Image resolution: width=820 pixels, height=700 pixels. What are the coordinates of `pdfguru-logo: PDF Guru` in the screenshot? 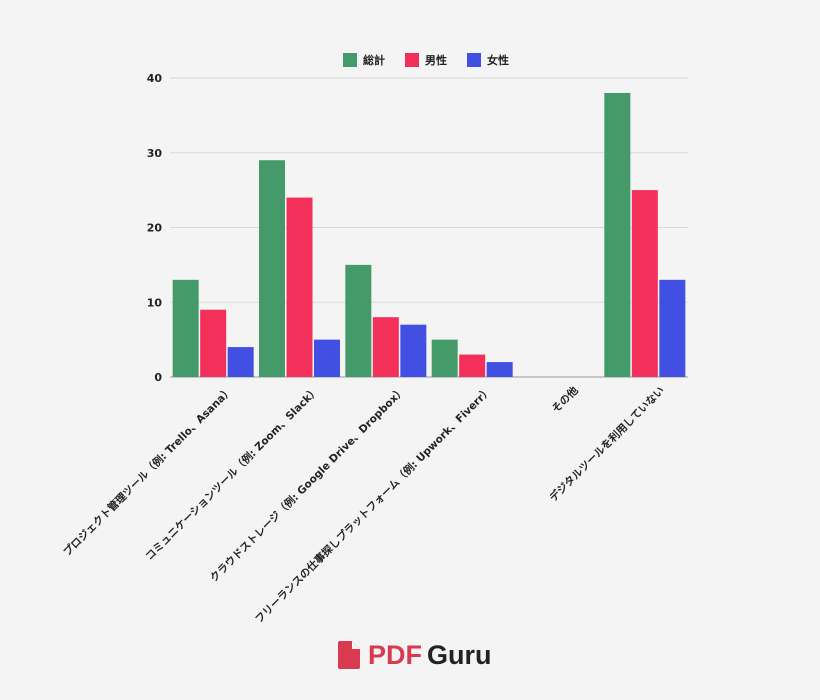 It's located at (415, 655).